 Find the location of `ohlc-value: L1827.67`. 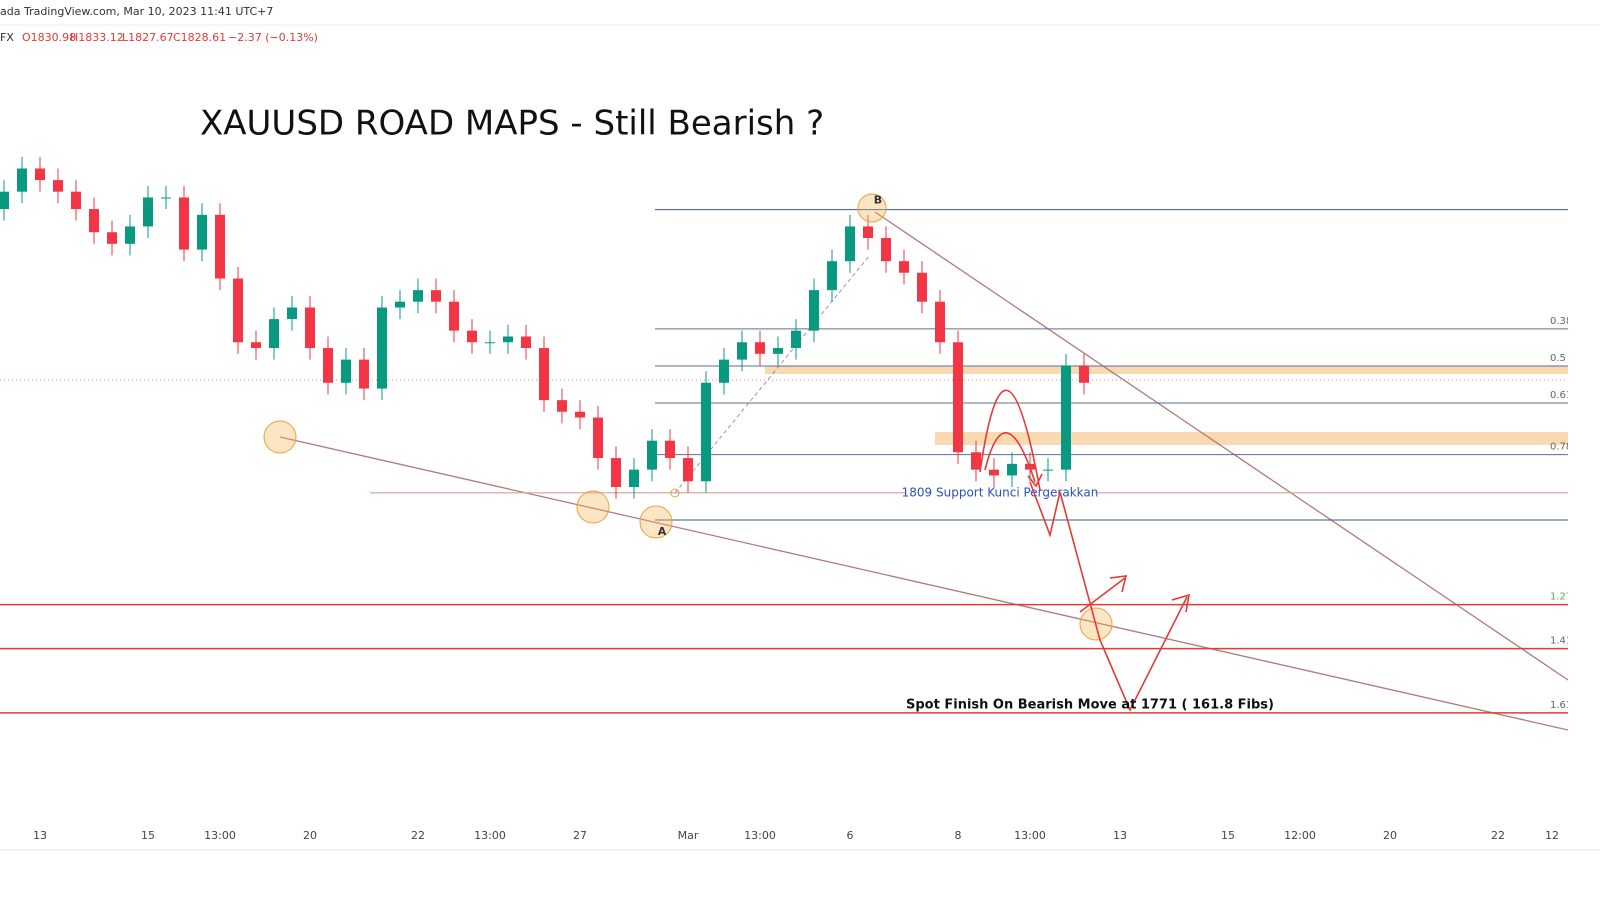

ohlc-value: L1827.67 is located at coordinates (148, 37).